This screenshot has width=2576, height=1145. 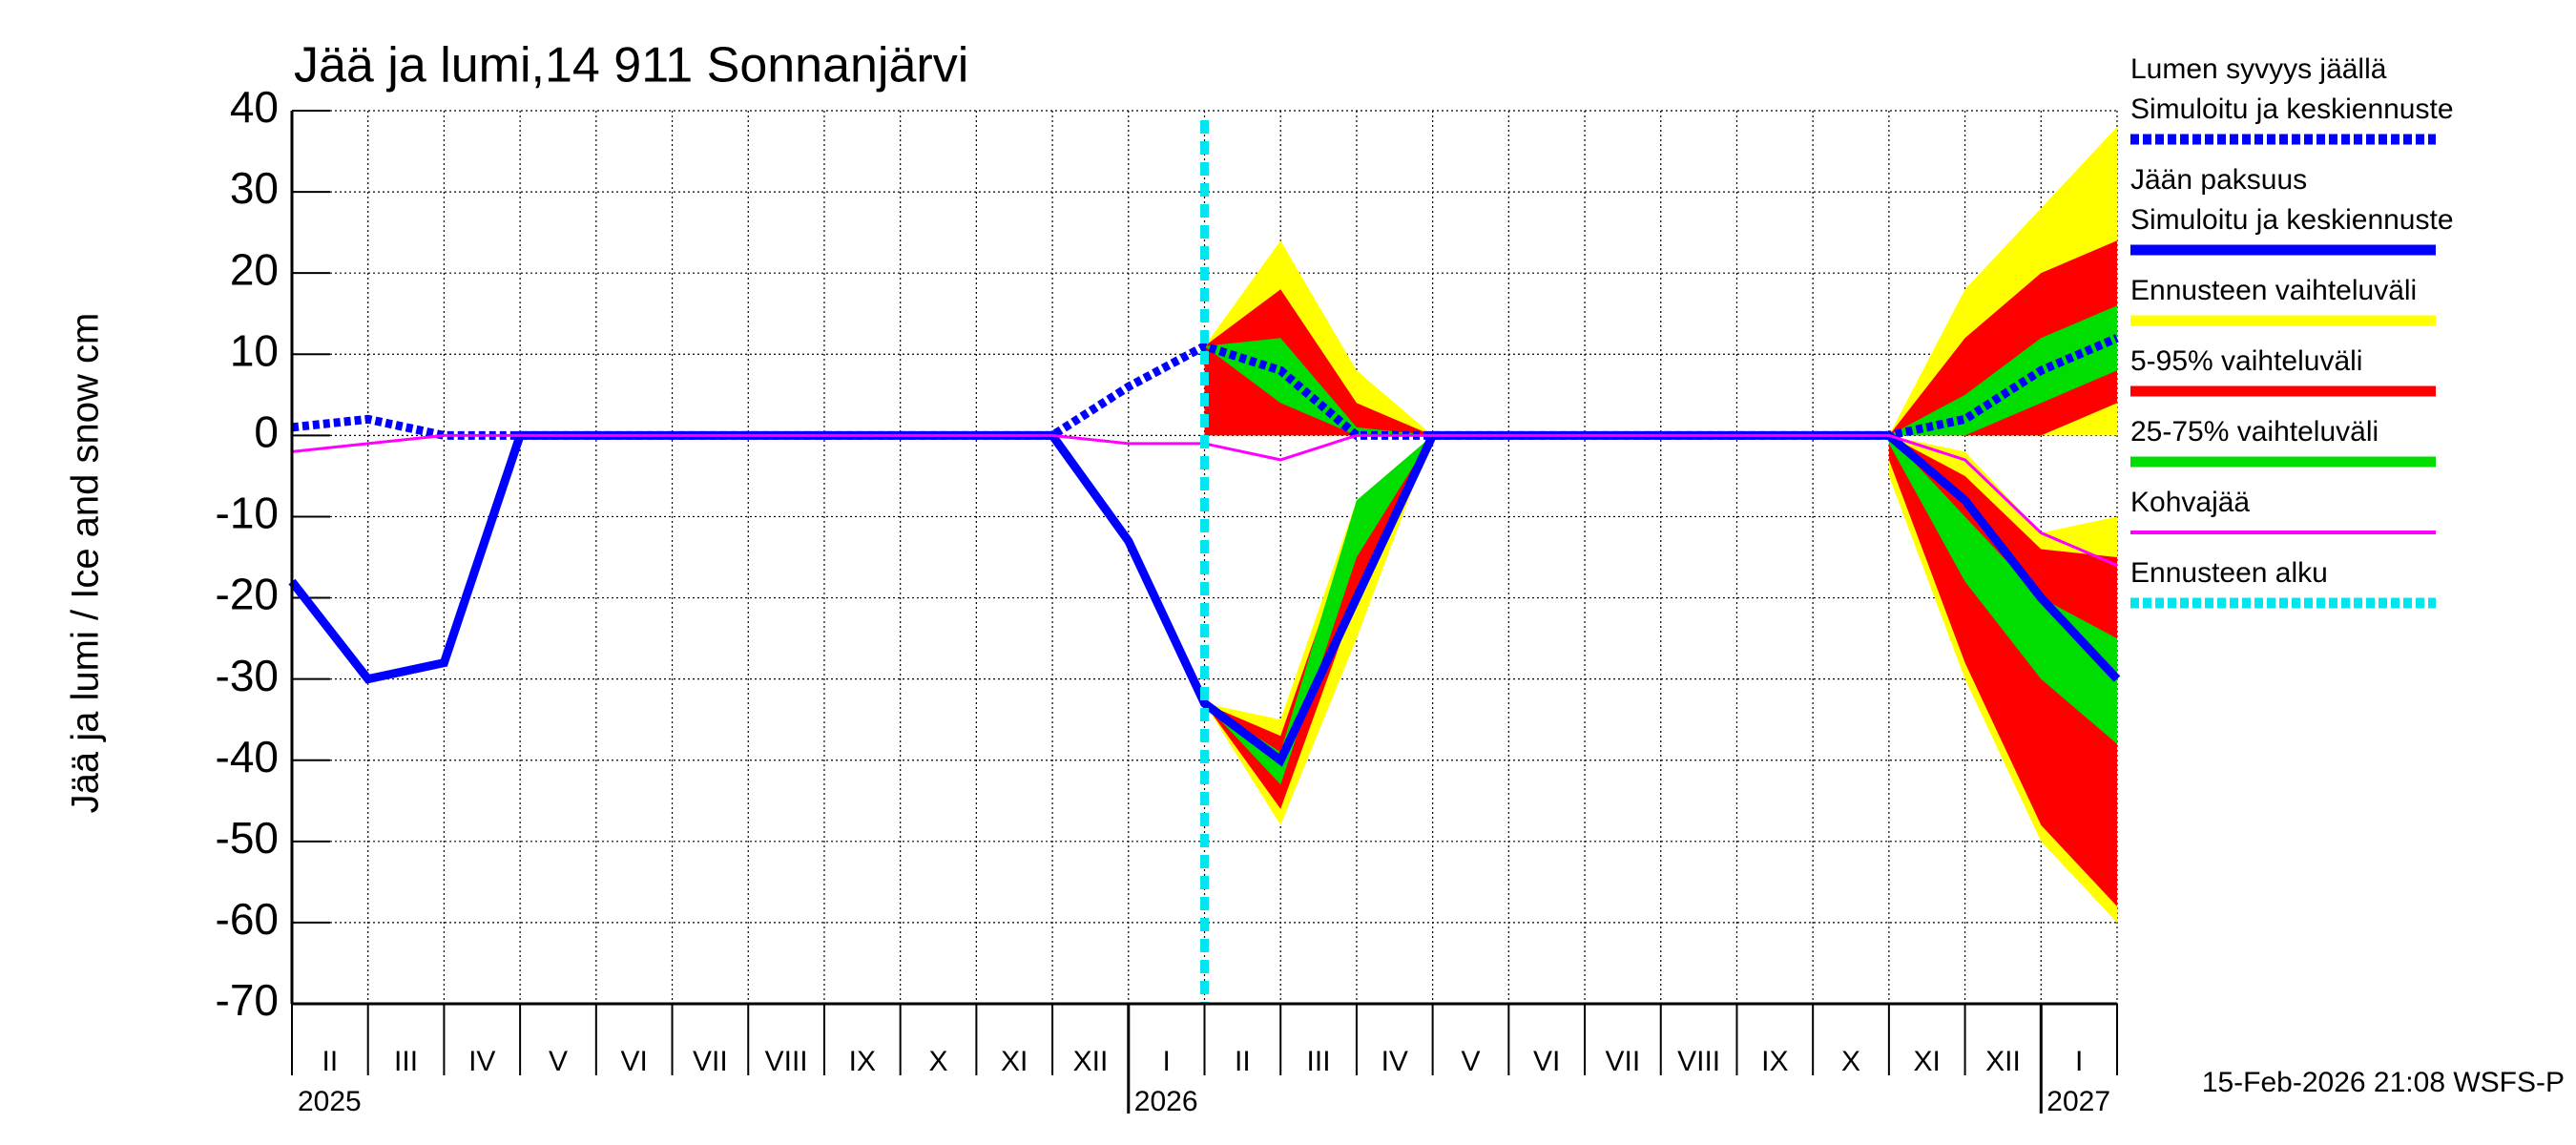 I want to click on y-tick-label: 20, so click(x=254, y=269).